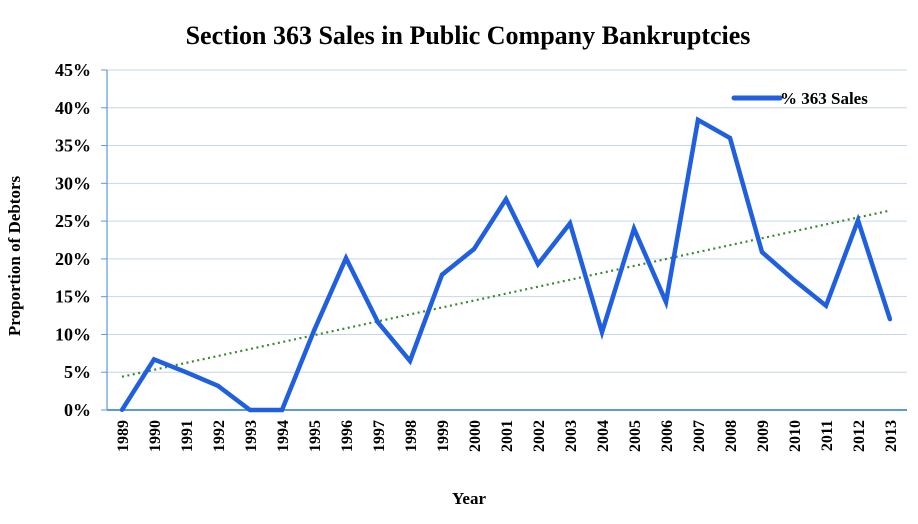 Image resolution: width=918 pixels, height=524 pixels. Describe the element at coordinates (283, 436) in the screenshot. I see `x-tick-label: 1994` at that location.